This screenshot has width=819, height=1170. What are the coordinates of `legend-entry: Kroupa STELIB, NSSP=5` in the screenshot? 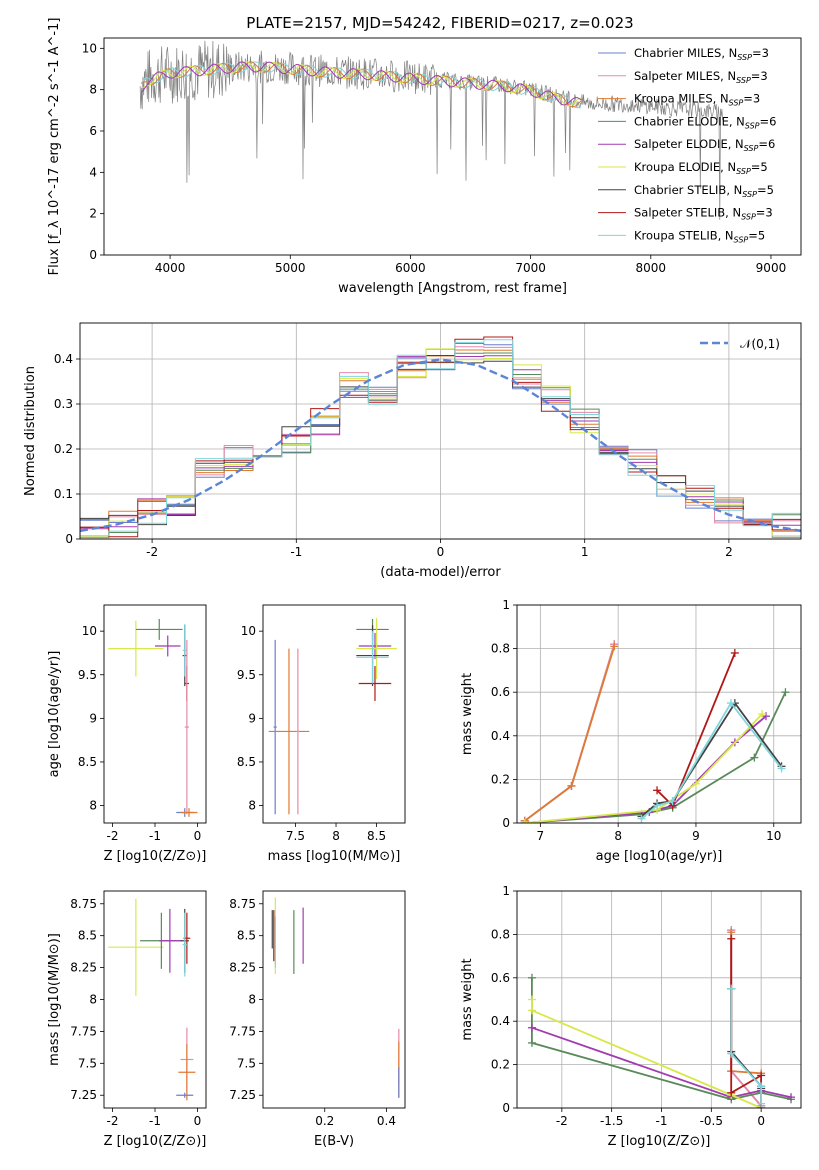 It's located at (699, 236).